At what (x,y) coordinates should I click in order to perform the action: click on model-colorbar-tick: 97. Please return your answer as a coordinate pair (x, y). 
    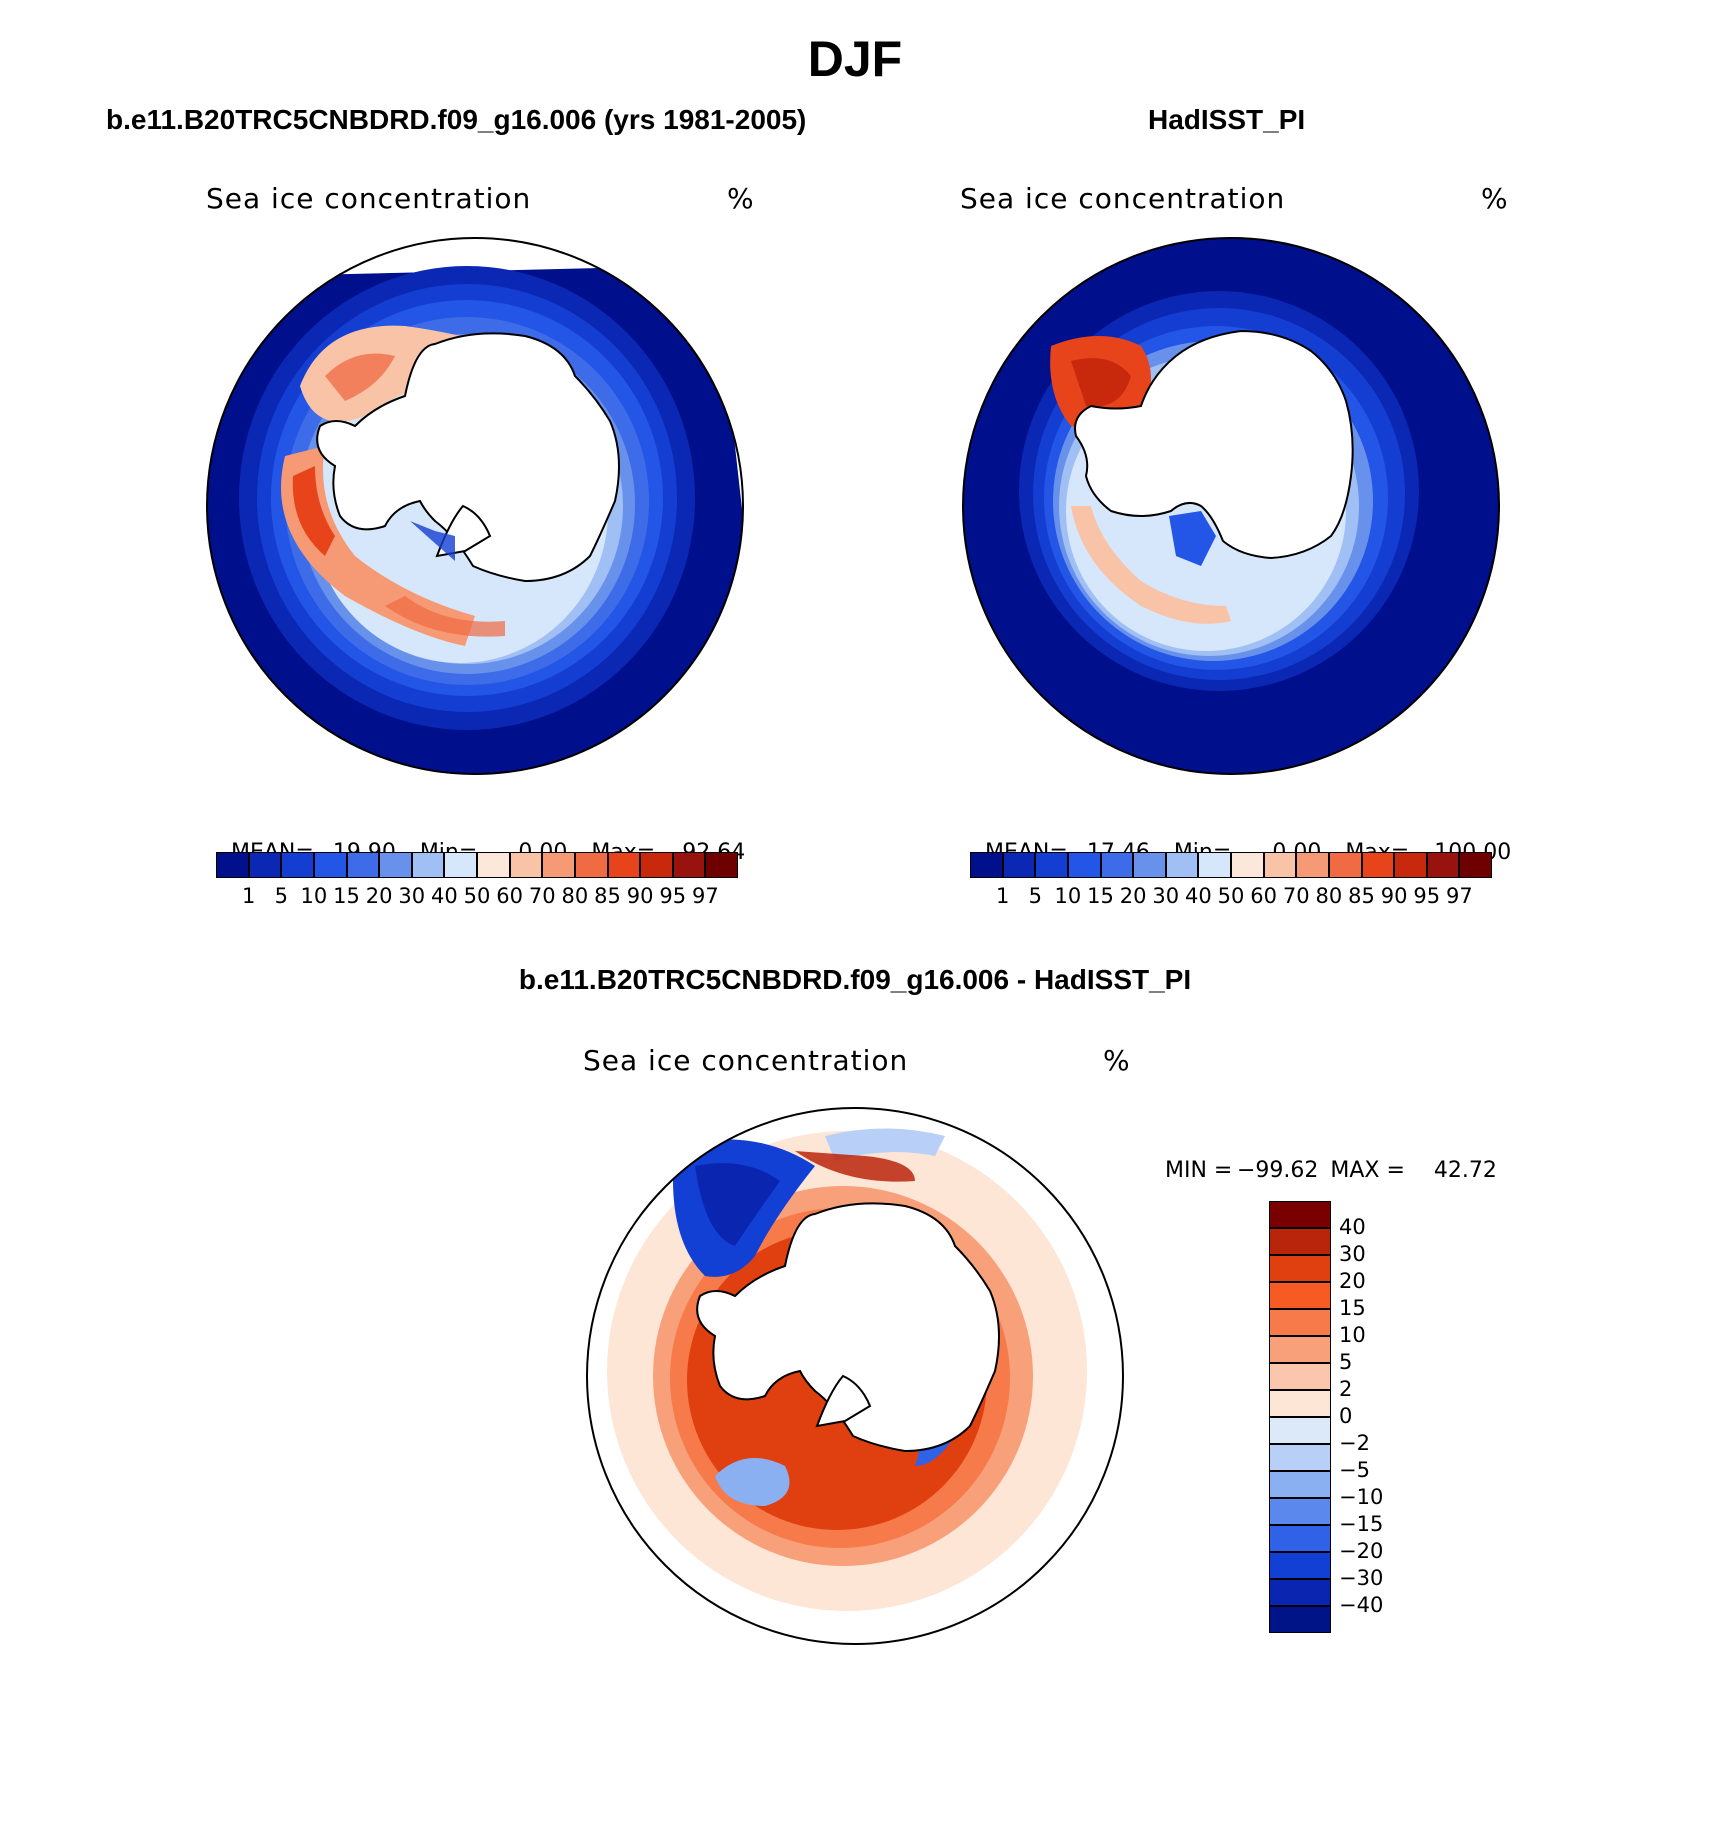
    Looking at the image, I should click on (705, 896).